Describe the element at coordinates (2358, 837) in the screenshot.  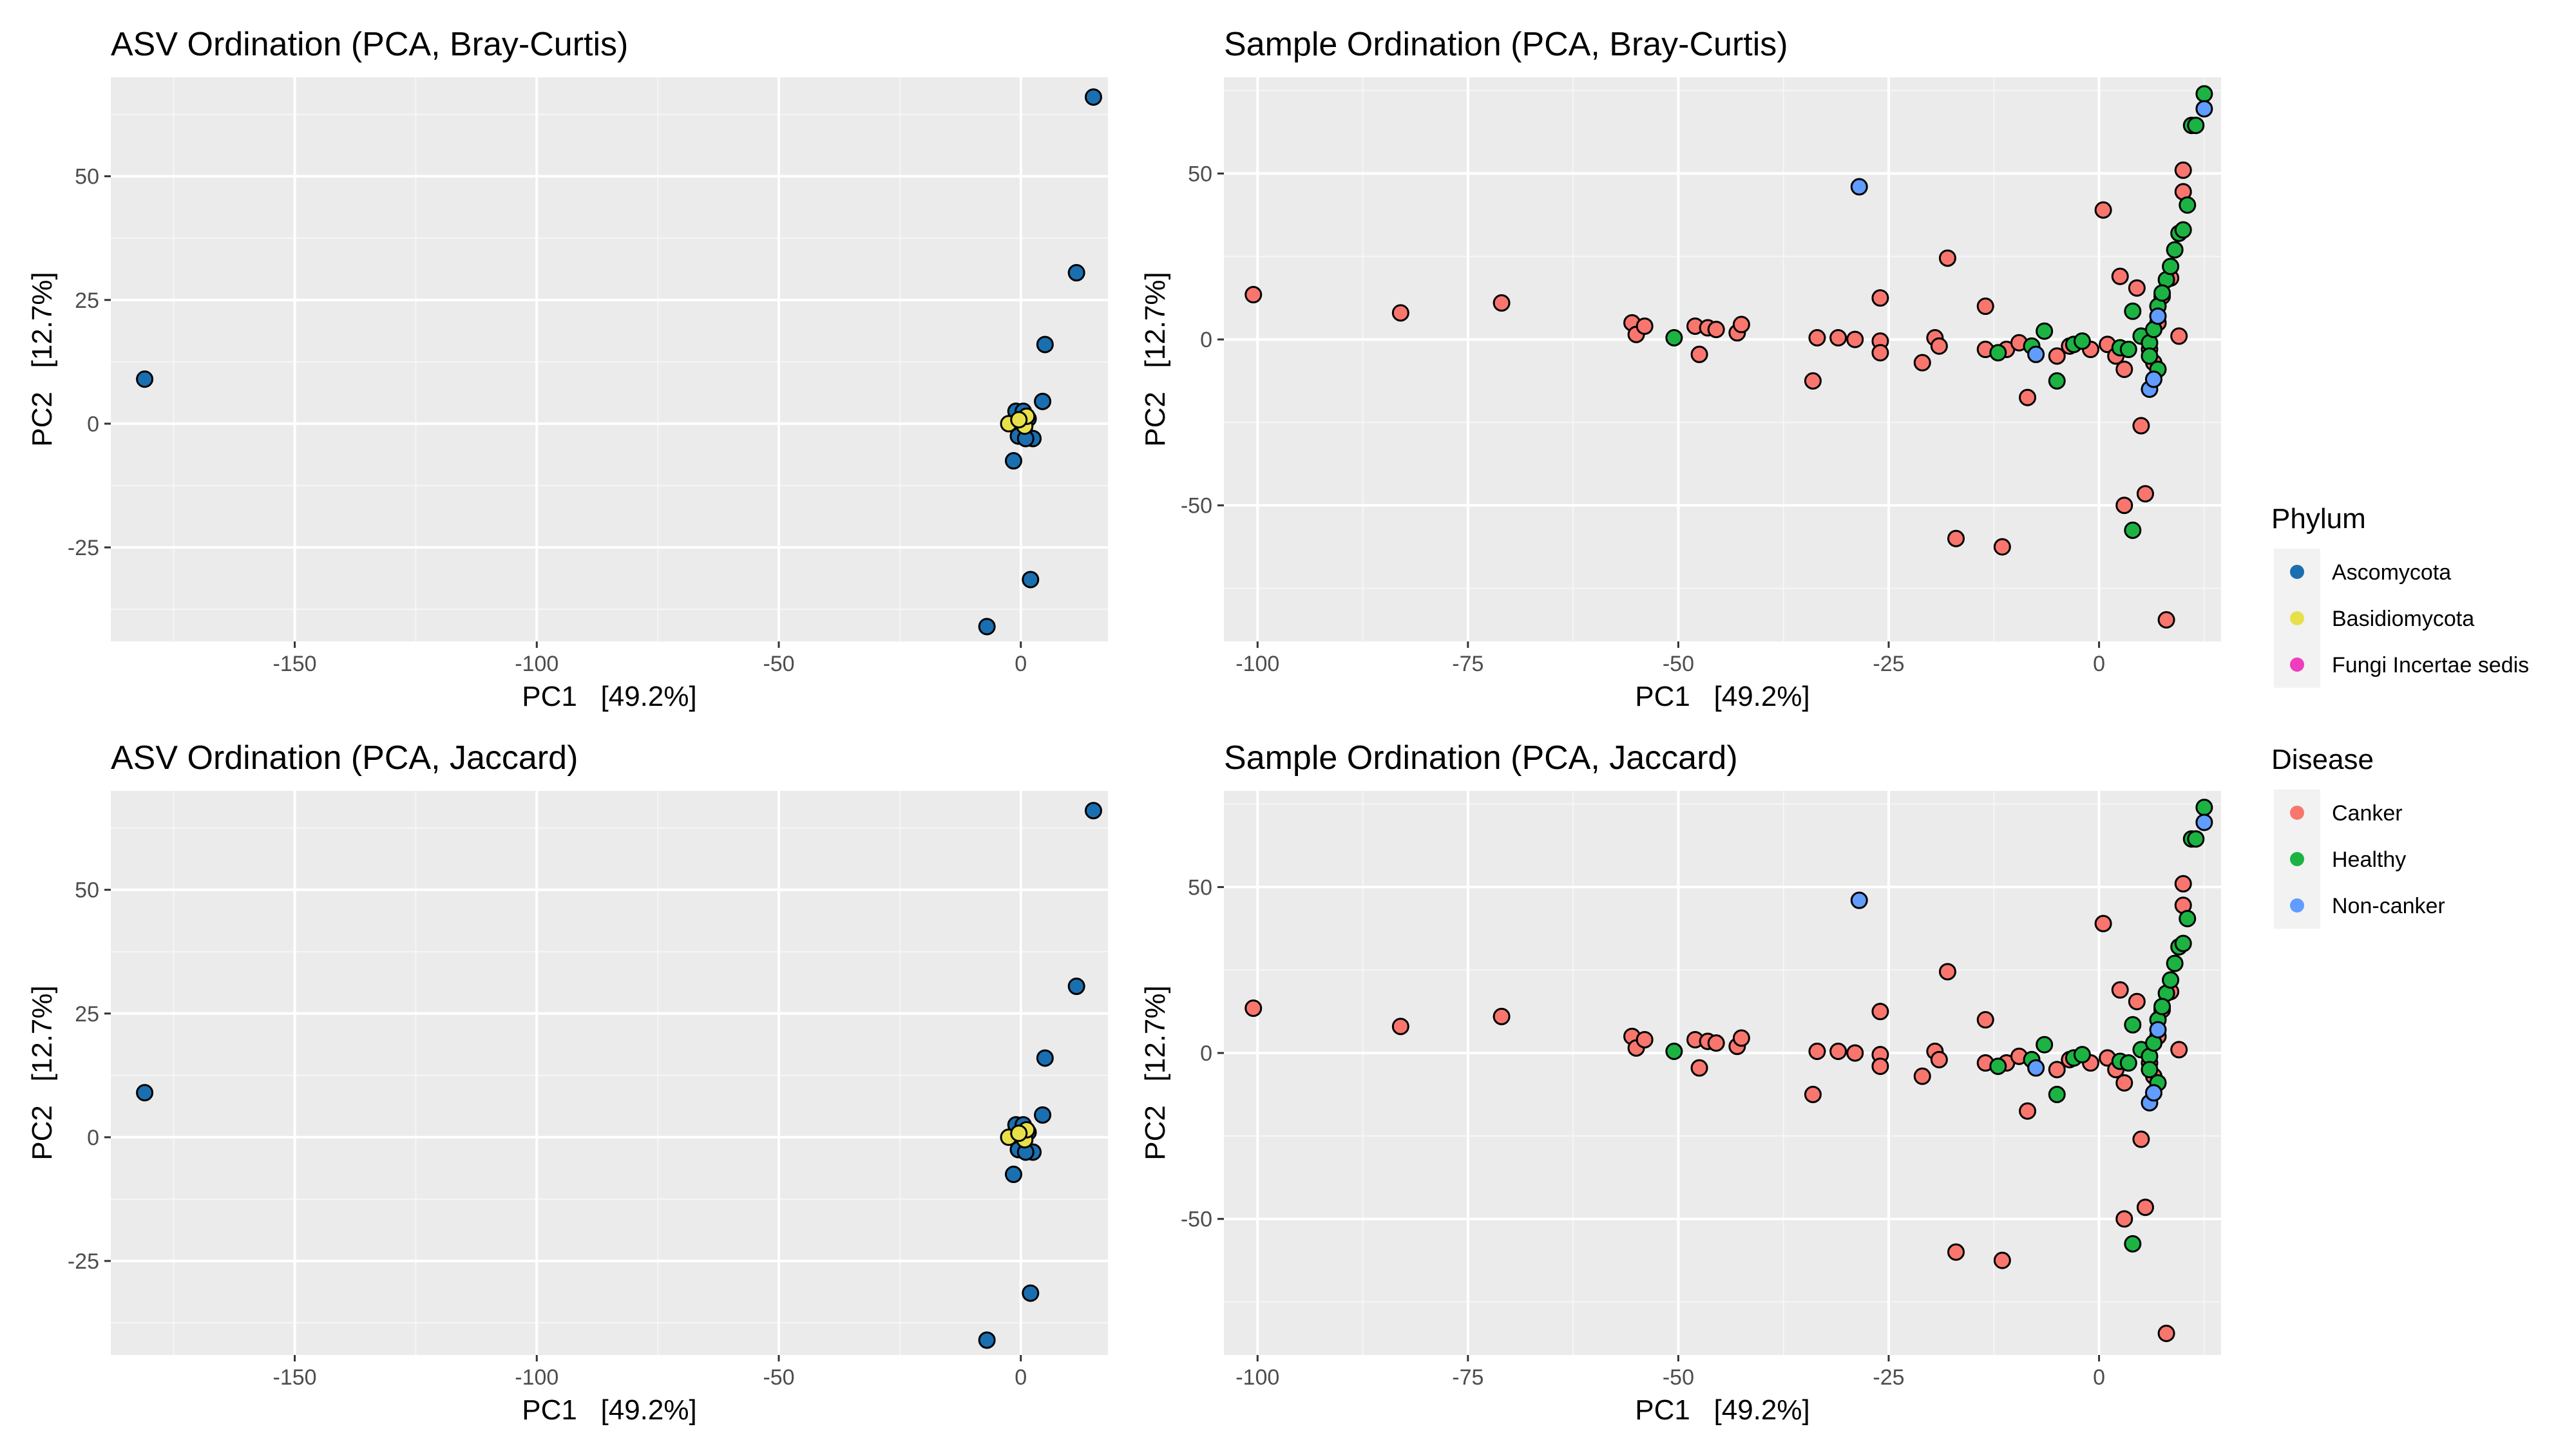
I see `legend-disease: Disease Canker Healthy Non-canker` at that location.